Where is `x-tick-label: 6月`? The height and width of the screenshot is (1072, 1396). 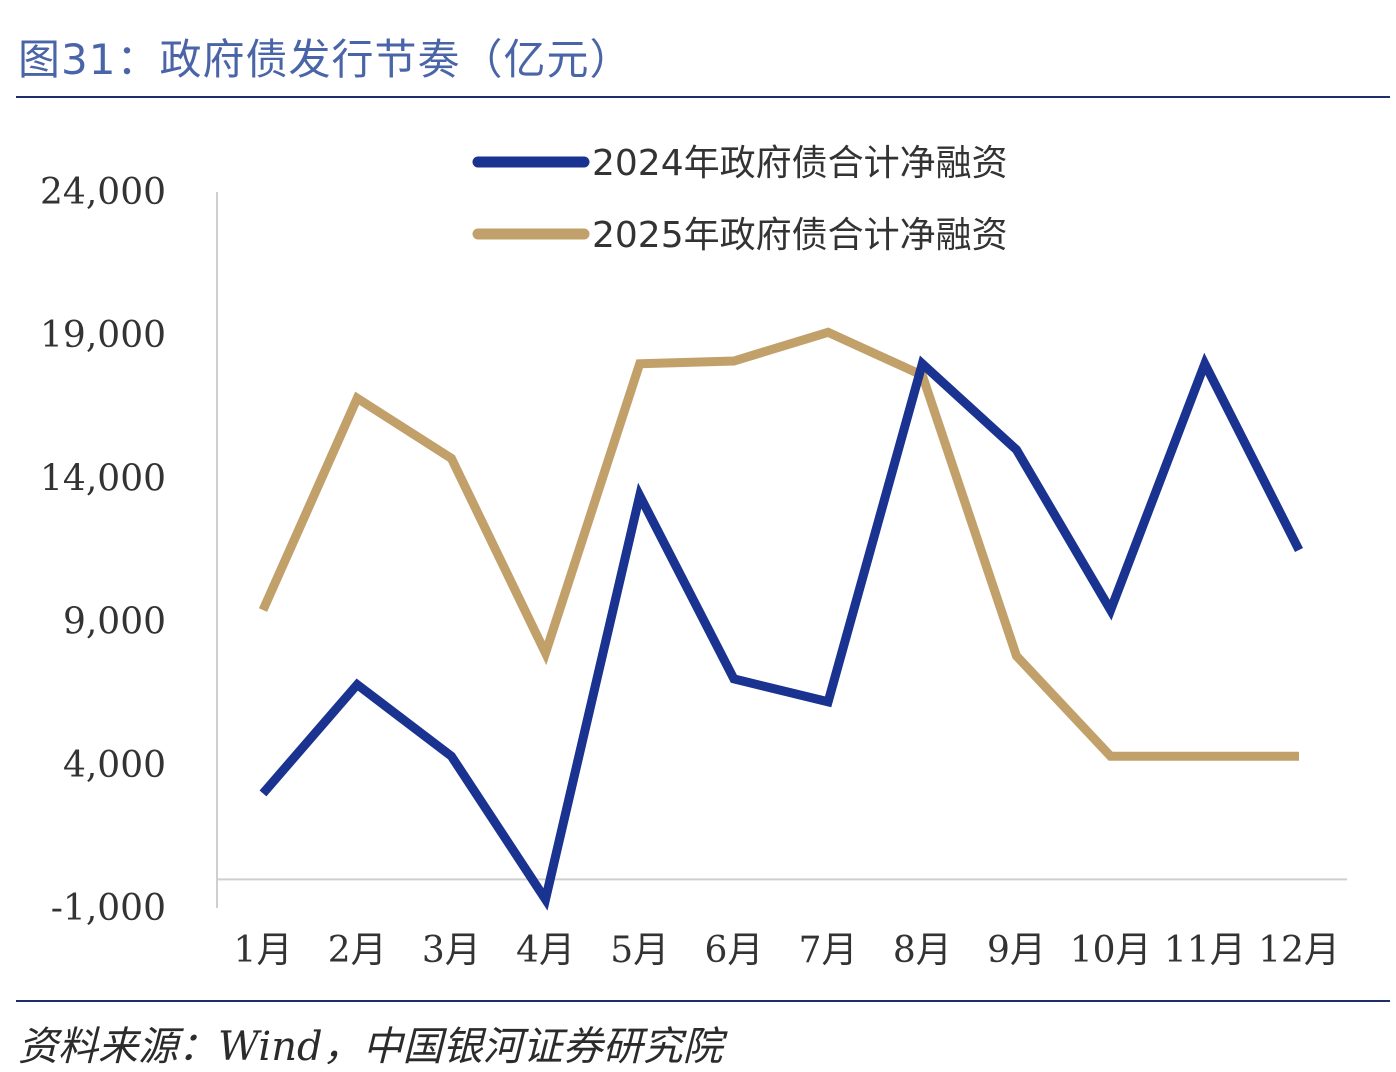
x-tick-label: 6月 is located at coordinates (733, 950).